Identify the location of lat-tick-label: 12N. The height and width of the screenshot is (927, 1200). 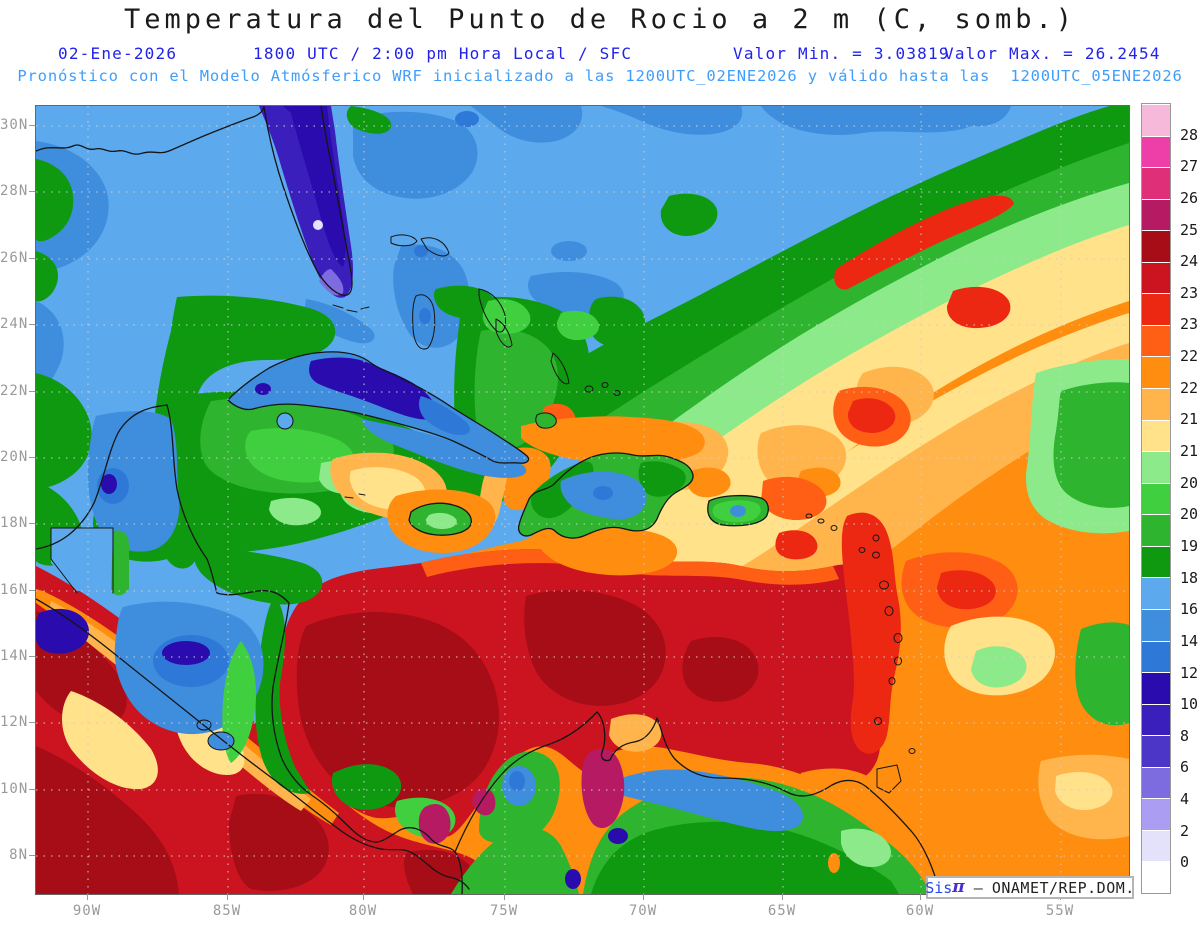
(14, 722).